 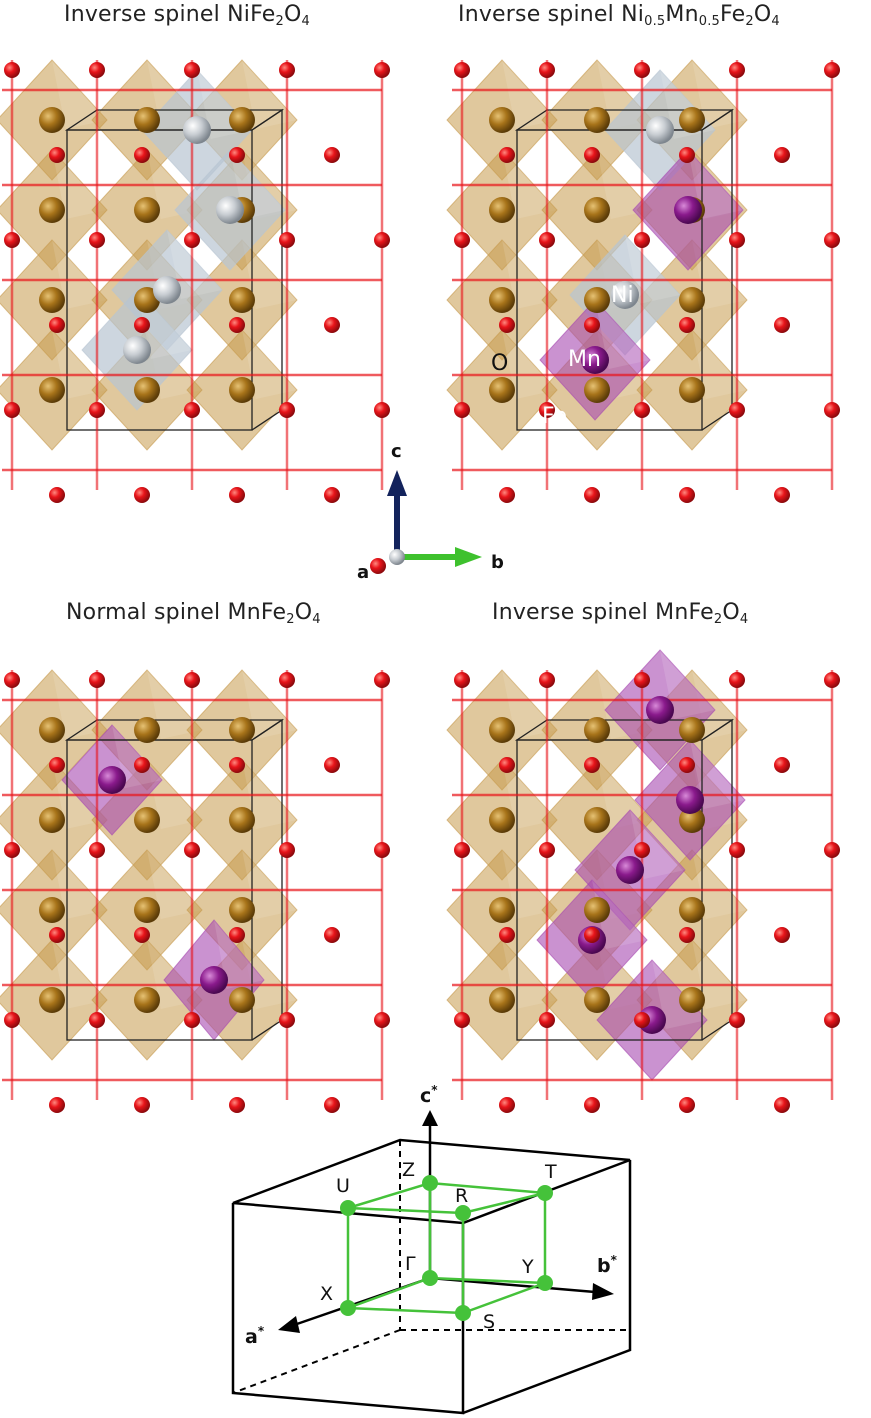 I want to click on bz-point-z, so click(x=430, y=1183).